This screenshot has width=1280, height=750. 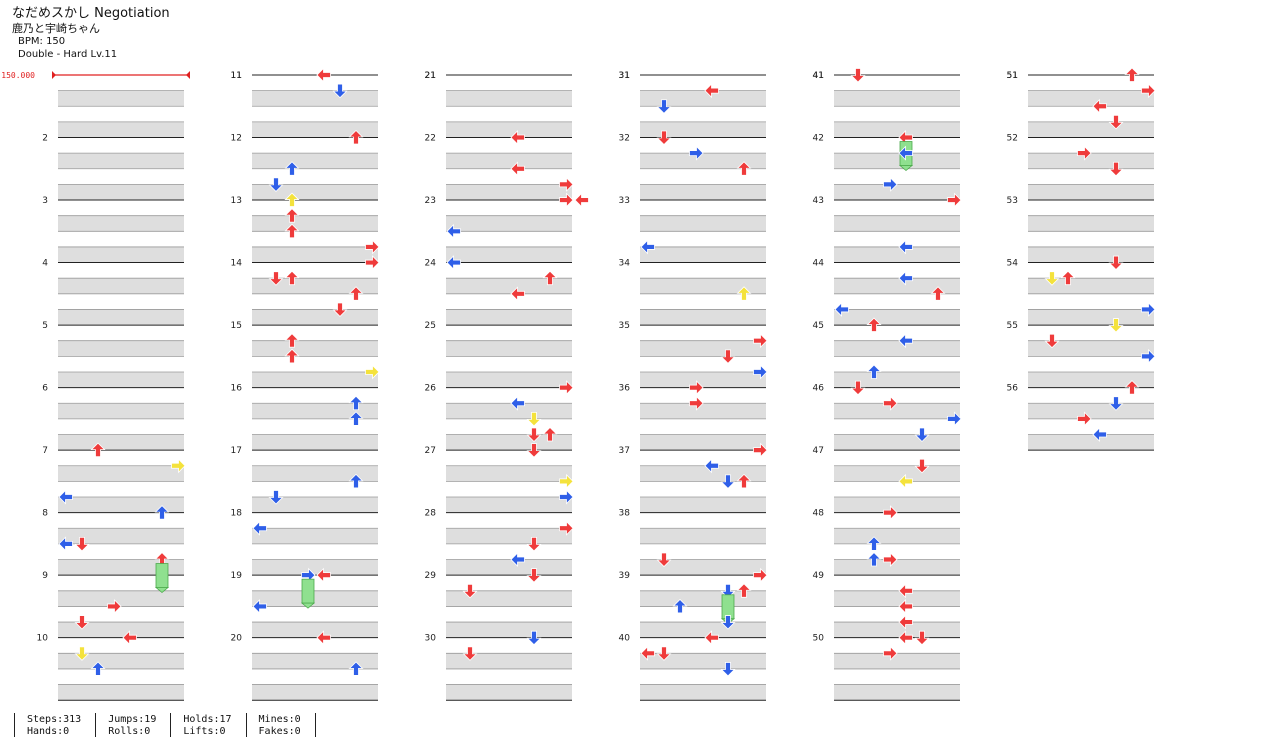 I want to click on measure-label: 12, so click(x=236, y=139).